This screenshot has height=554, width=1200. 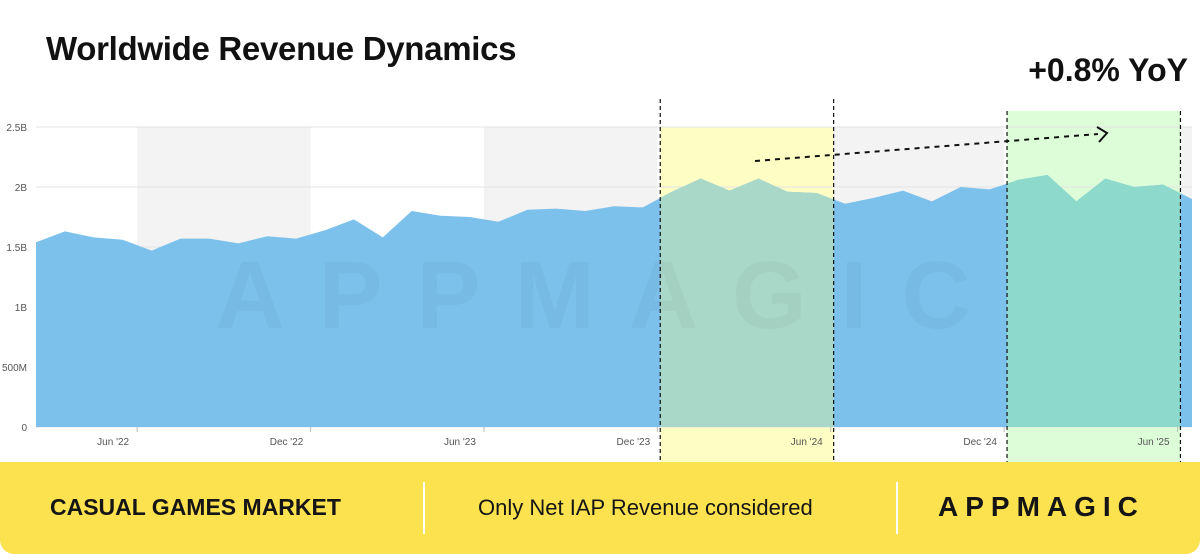 What do you see at coordinates (634, 442) in the screenshot?
I see `x-tick-label: Dec '23` at bounding box center [634, 442].